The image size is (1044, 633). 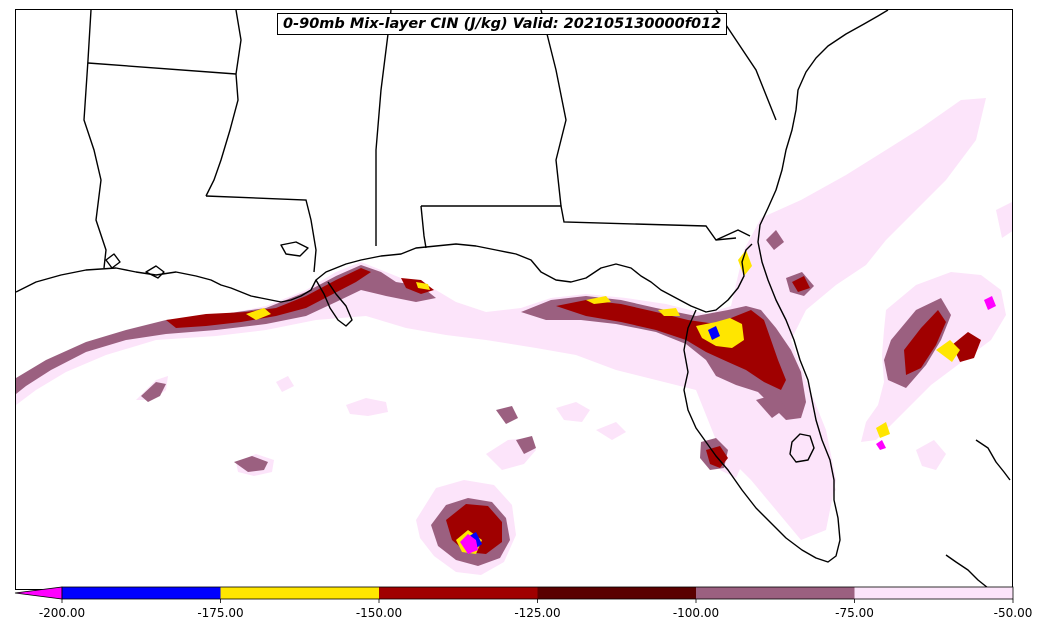 I want to click on colorbar-tick-label: -100.00, so click(x=696, y=613).